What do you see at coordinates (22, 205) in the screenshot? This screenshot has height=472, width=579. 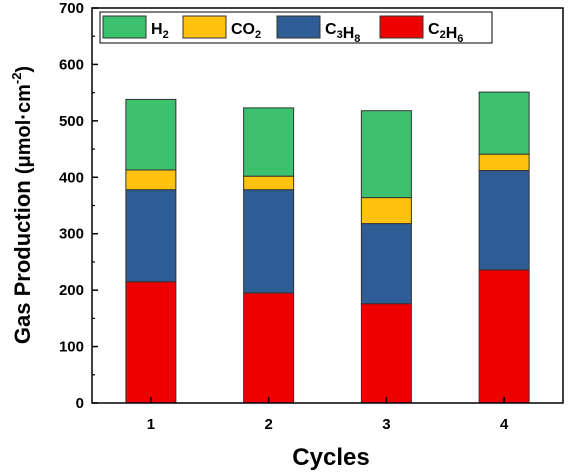 I see `y-axis-title: Gas Production (μmol·cm-2)` at bounding box center [22, 205].